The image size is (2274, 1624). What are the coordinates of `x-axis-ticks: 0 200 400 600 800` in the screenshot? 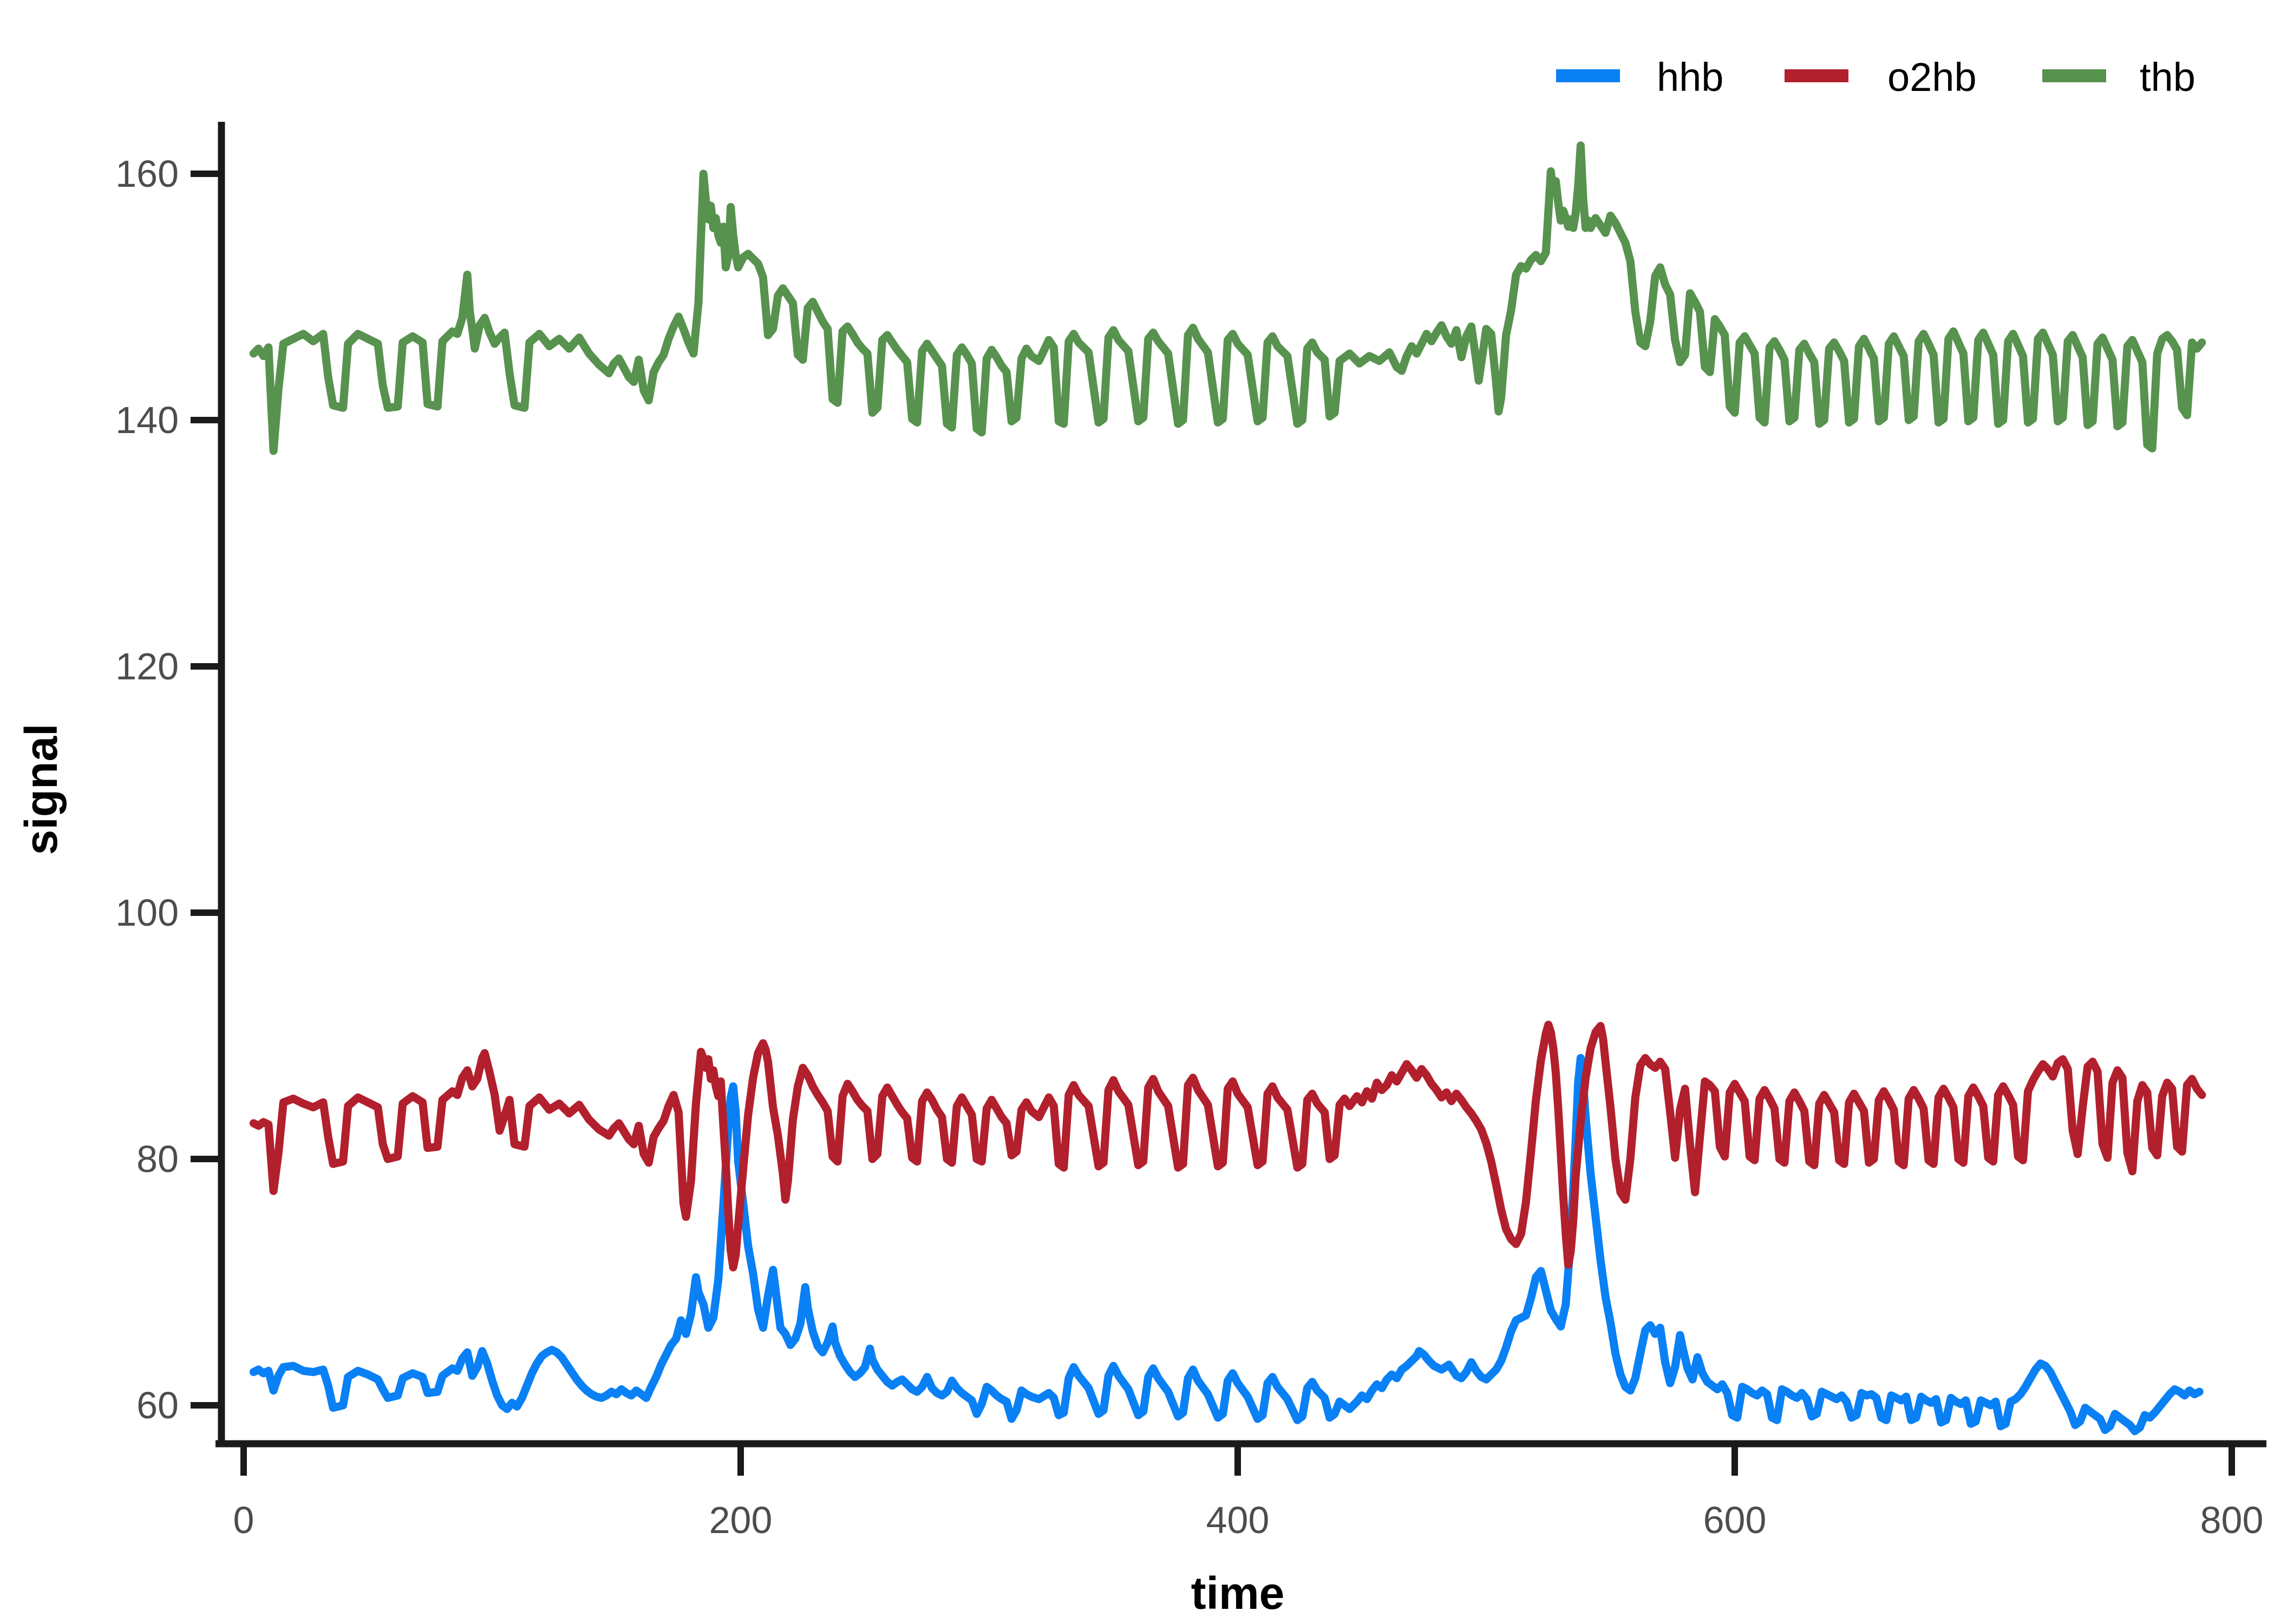 It's located at (1248, 1494).